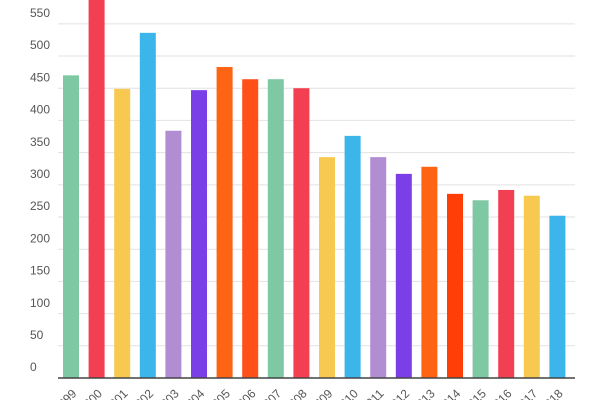 The width and height of the screenshot is (600, 400). Describe the element at coordinates (218, 393) in the screenshot. I see `x-tick-label: 2005` at that location.